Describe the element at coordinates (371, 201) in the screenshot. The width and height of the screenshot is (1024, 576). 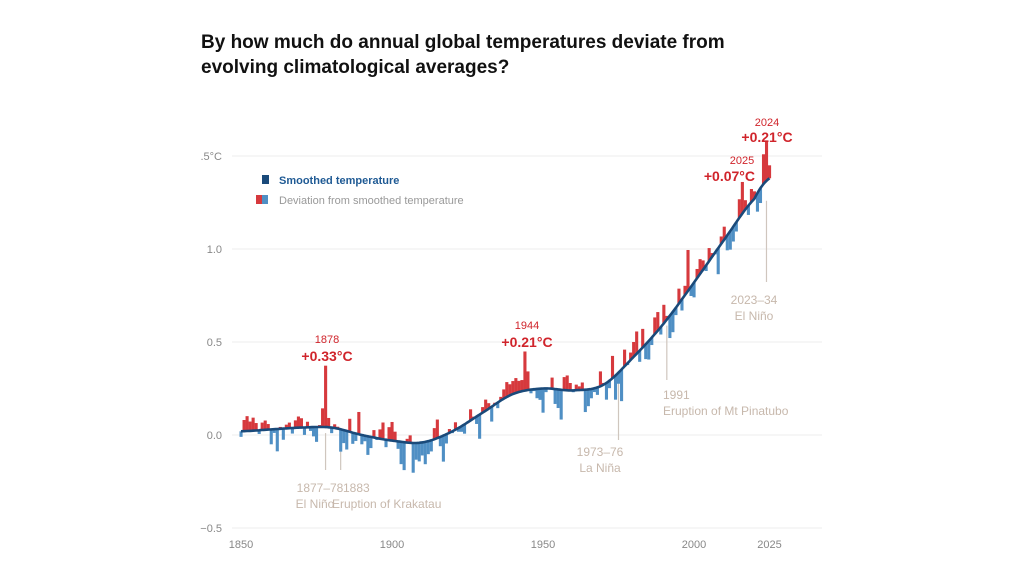
I see `legend-label-deviation: Deviation from smoothed temperature` at that location.